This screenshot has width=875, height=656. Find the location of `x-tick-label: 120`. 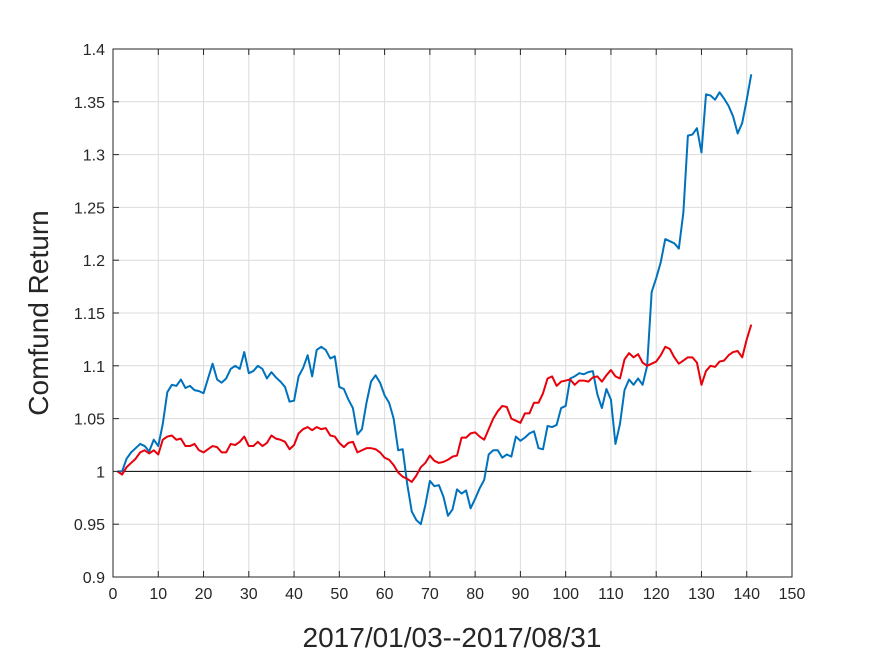

x-tick-label: 120 is located at coordinates (656, 594).